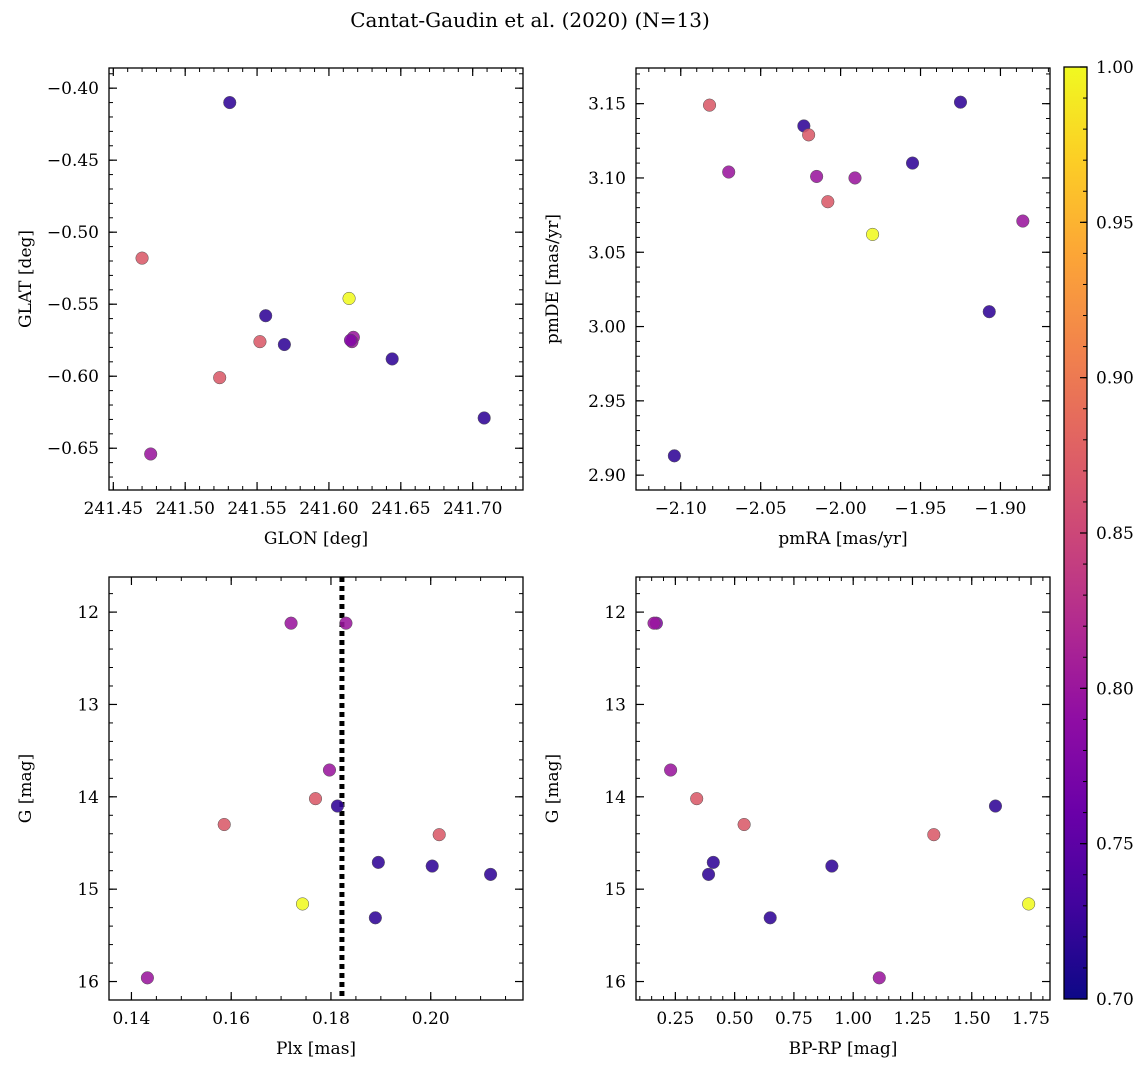  What do you see at coordinates (73, 233) in the screenshot?
I see `y-tick-label: −0.50` at bounding box center [73, 233].